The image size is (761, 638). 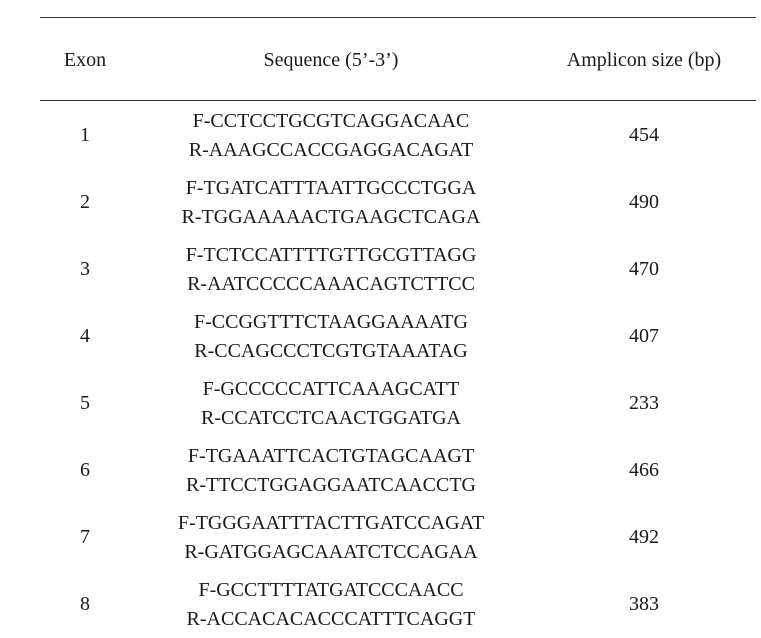 I want to click on exon-cell: 2, so click(x=85, y=202).